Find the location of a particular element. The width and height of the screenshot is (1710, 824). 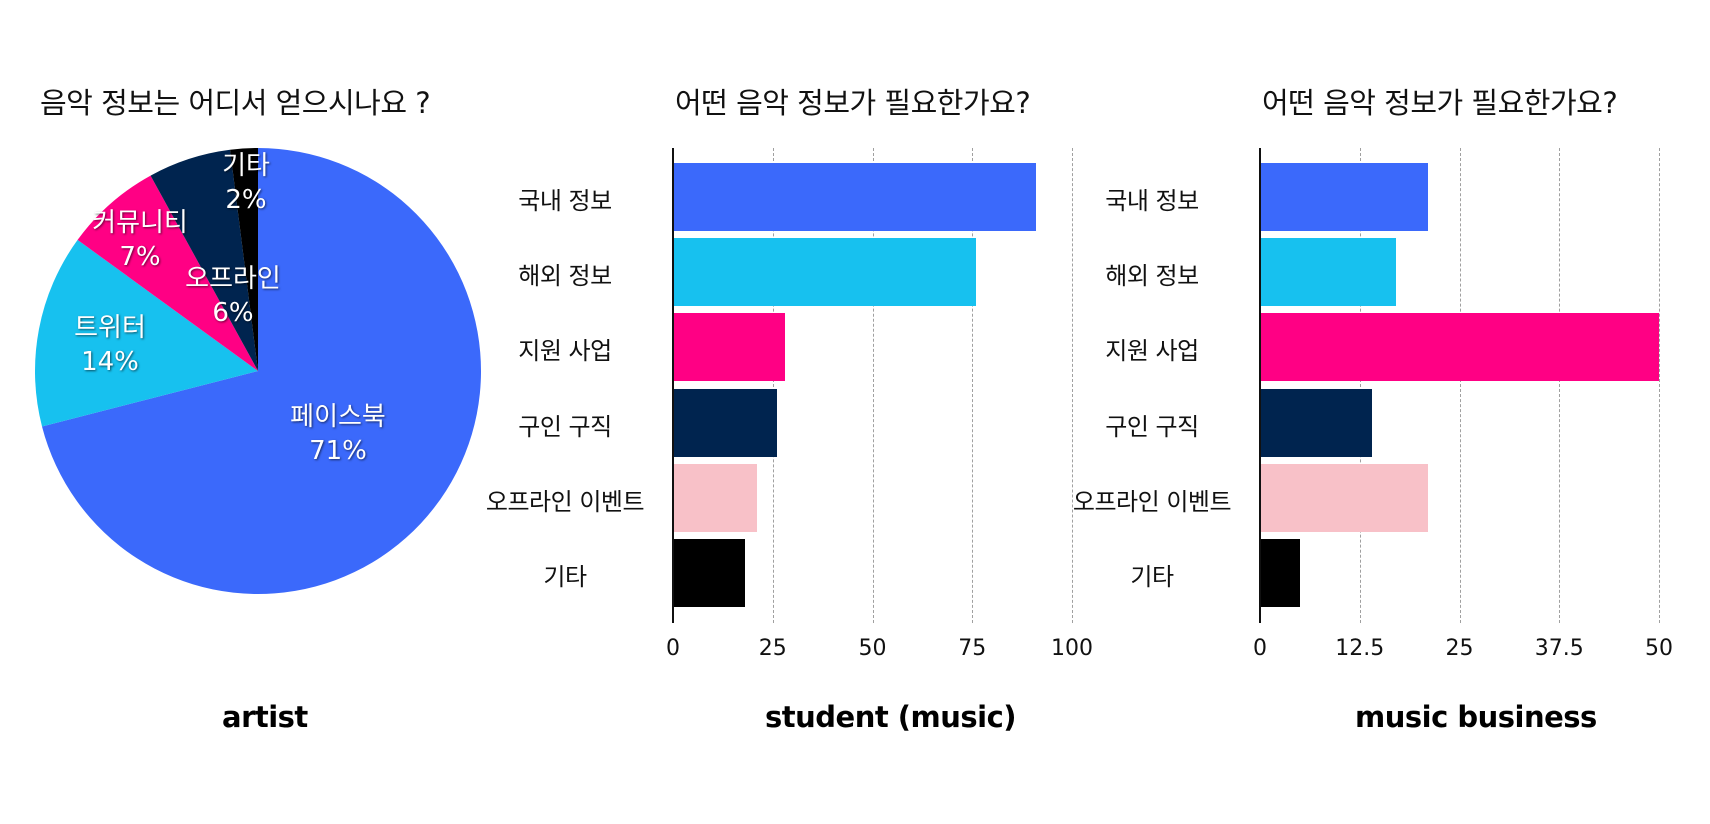

business-x-tick: 12.5 is located at coordinates (1360, 648).